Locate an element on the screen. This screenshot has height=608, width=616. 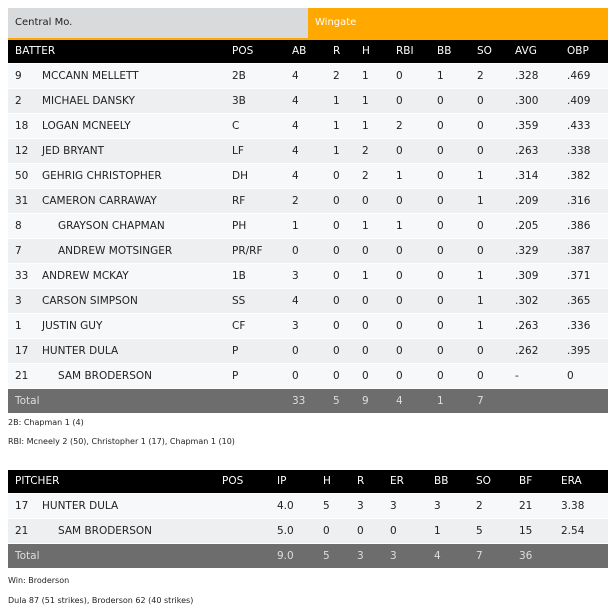
table-row: 7 ANDREW MOTSINGER PR/RF 0 0 0 0 0 0 .329 .387 is located at coordinates (308, 251).